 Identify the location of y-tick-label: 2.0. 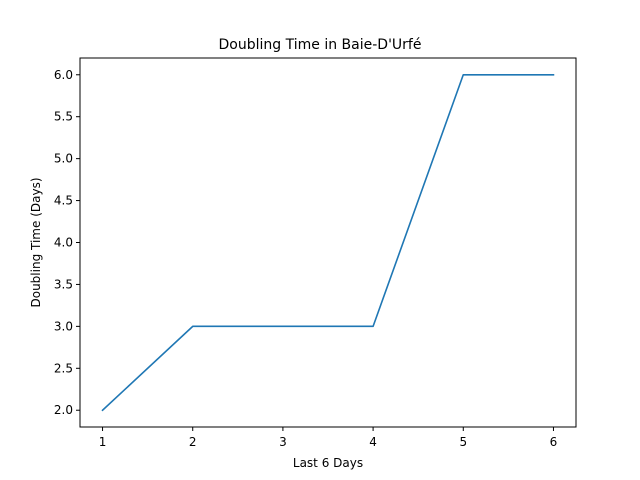
(63, 410).